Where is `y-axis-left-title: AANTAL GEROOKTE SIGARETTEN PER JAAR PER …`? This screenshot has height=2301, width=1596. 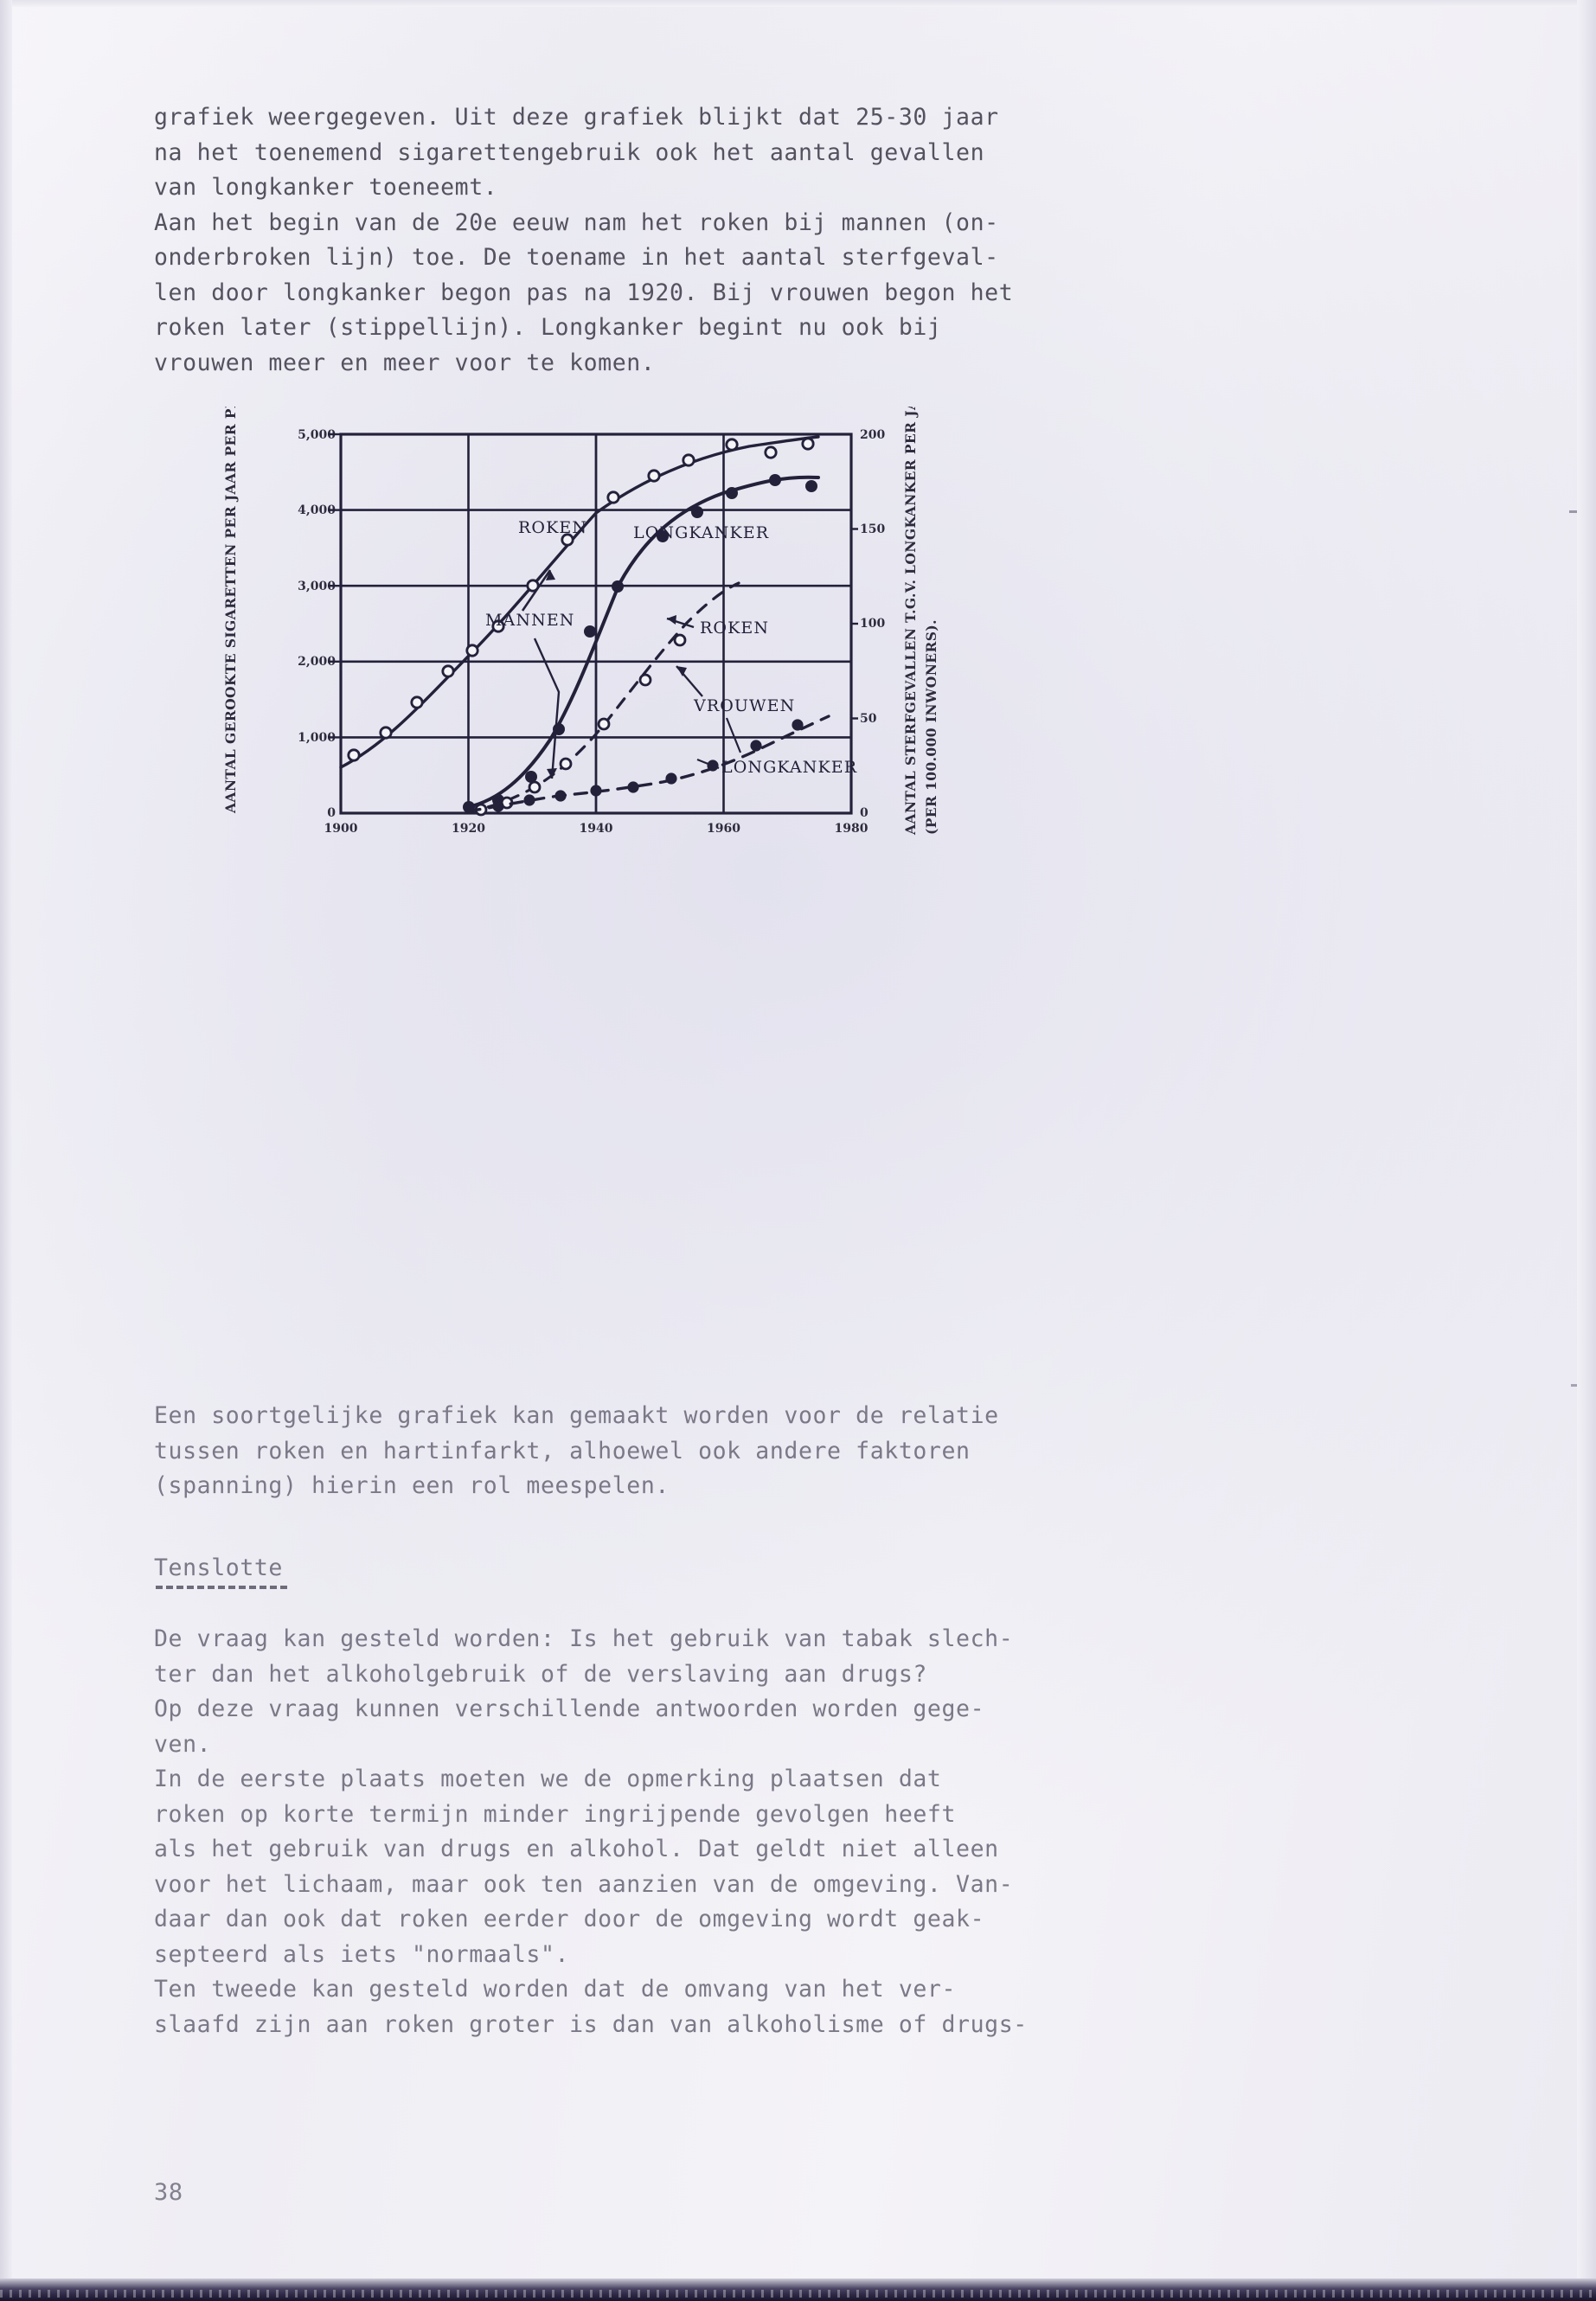
y-axis-left-title: AANTAL GEROOKTE SIGARETTEN PER JAAR PER … is located at coordinates (230, 610).